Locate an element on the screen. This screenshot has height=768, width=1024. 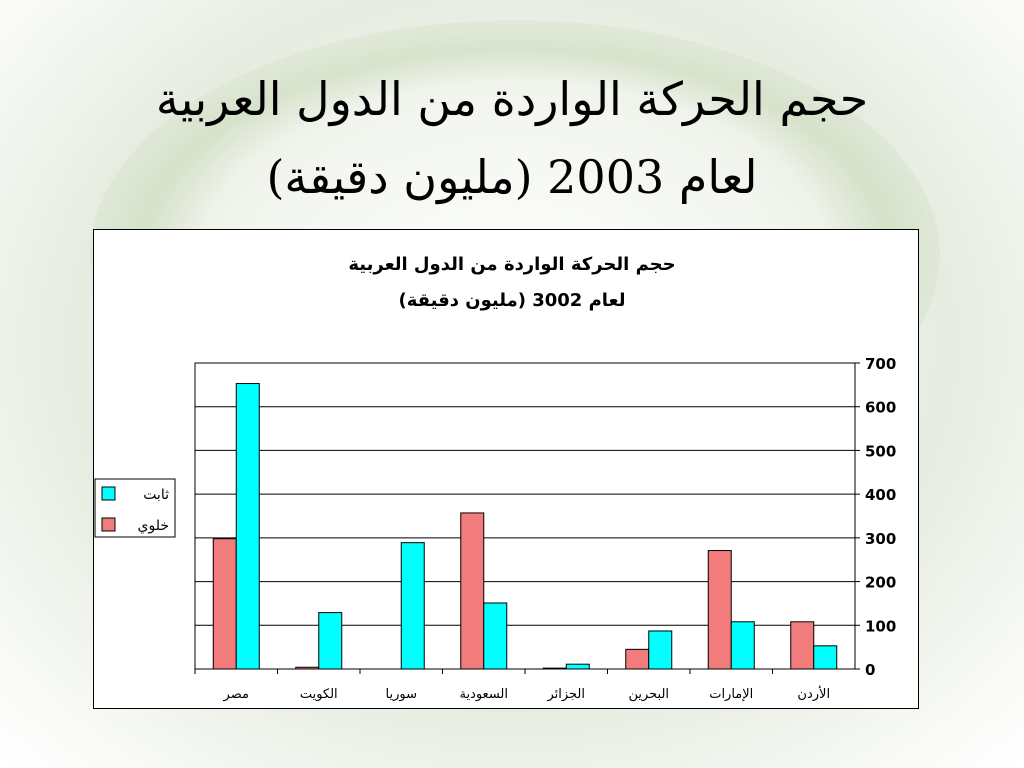
y-tick-label: 300 is located at coordinates (880, 539).